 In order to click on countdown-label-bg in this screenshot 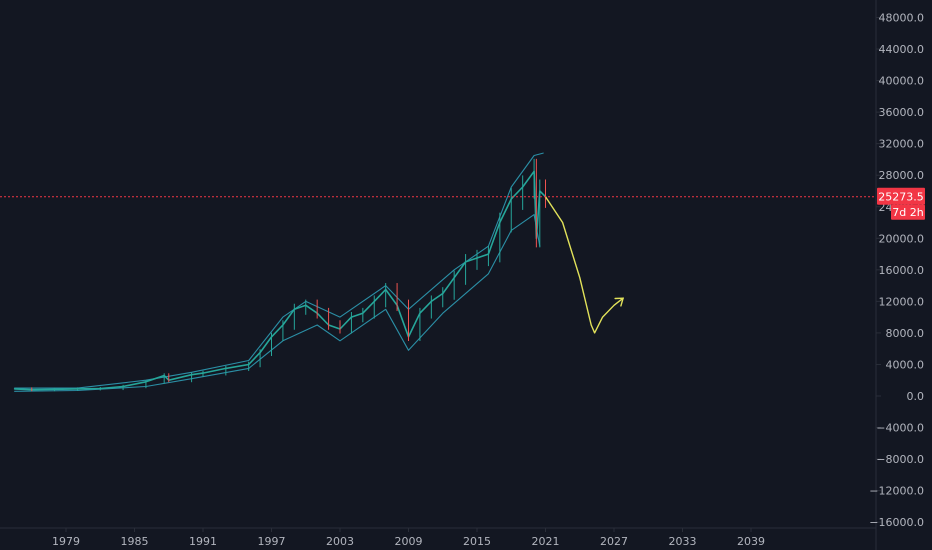, I will do `click(908, 212)`.